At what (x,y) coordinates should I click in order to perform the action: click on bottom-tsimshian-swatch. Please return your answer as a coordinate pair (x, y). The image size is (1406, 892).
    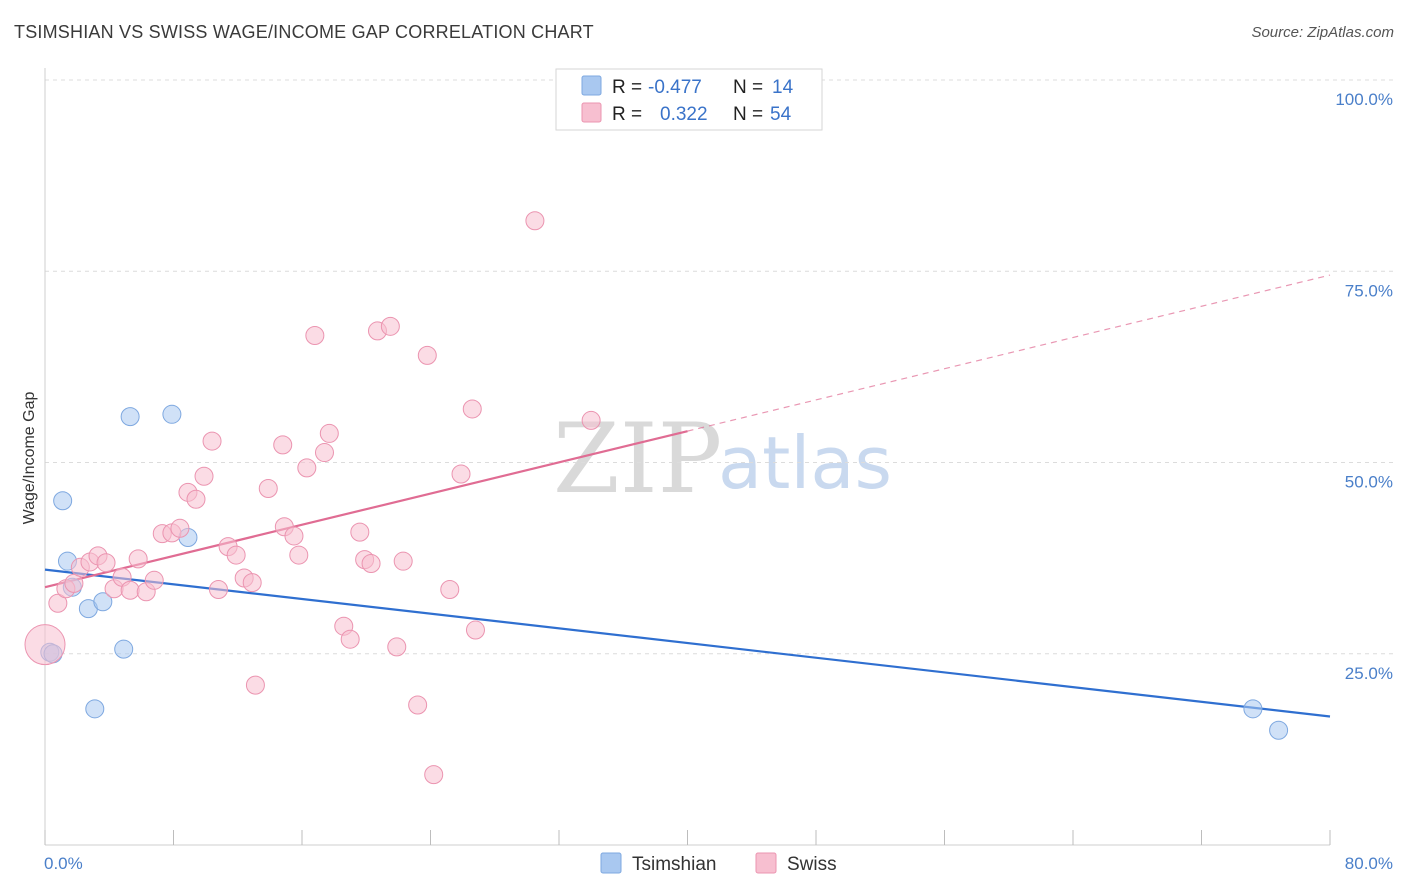
    Looking at the image, I should click on (611, 863).